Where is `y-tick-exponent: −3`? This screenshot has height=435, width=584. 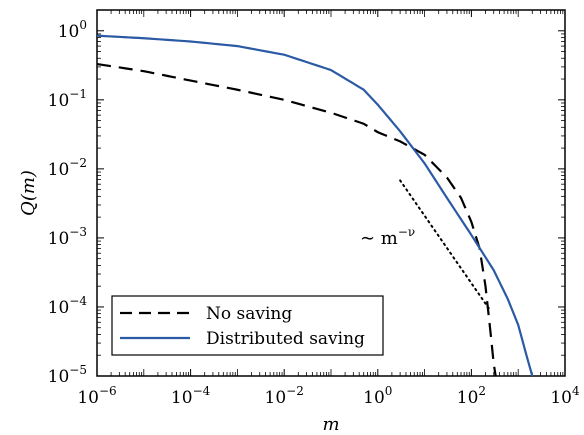 y-tick-exponent: −3 is located at coordinates (78, 232).